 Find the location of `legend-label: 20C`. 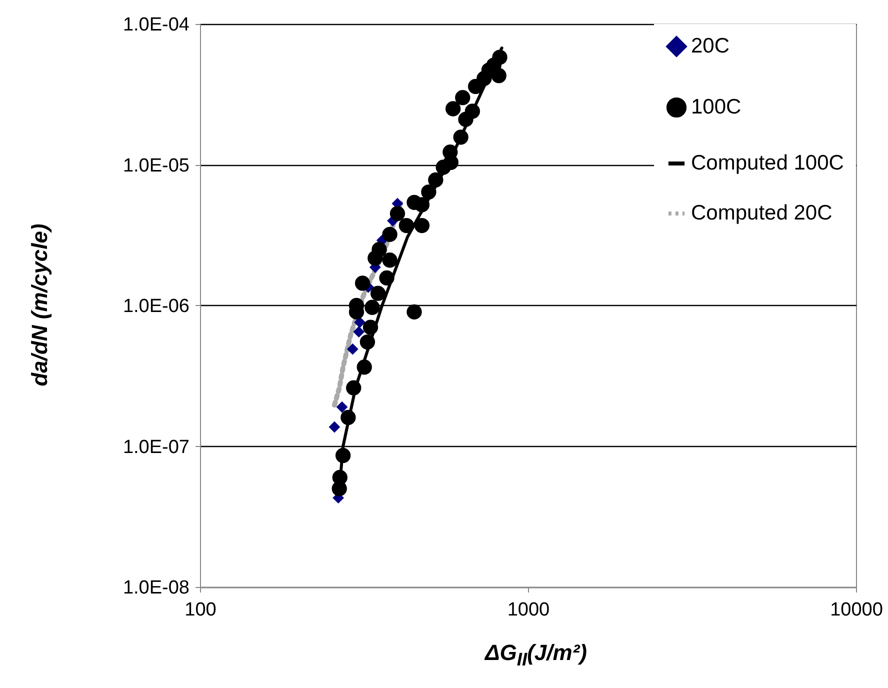

legend-label: 20C is located at coordinates (710, 46).